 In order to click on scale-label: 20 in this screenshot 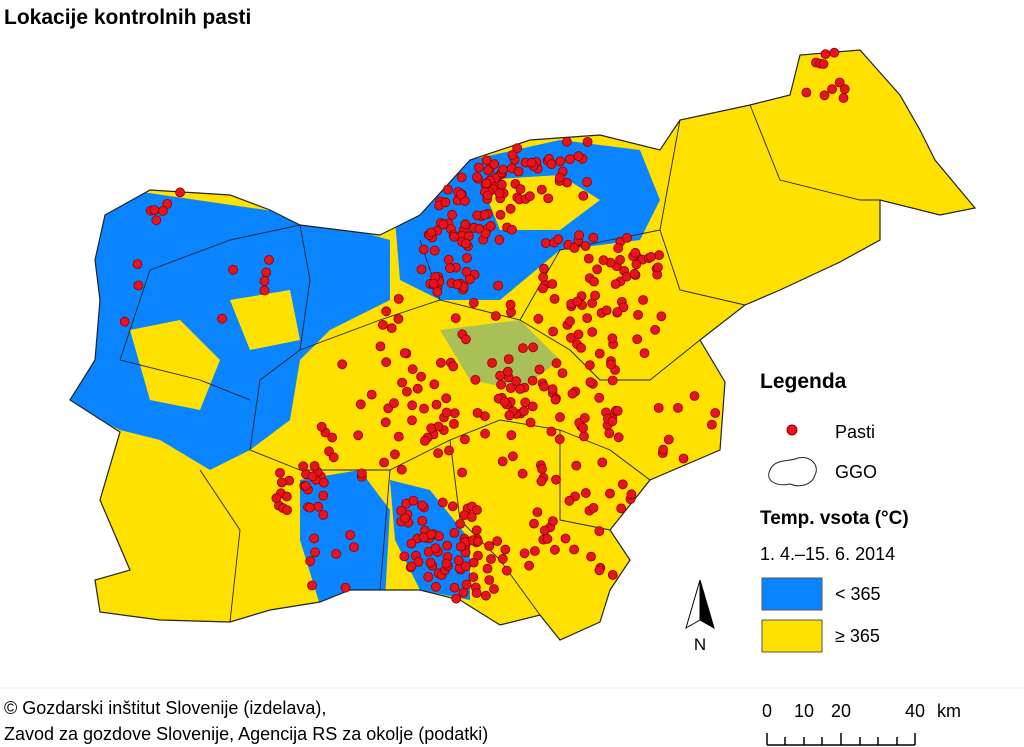, I will do `click(841, 711)`.